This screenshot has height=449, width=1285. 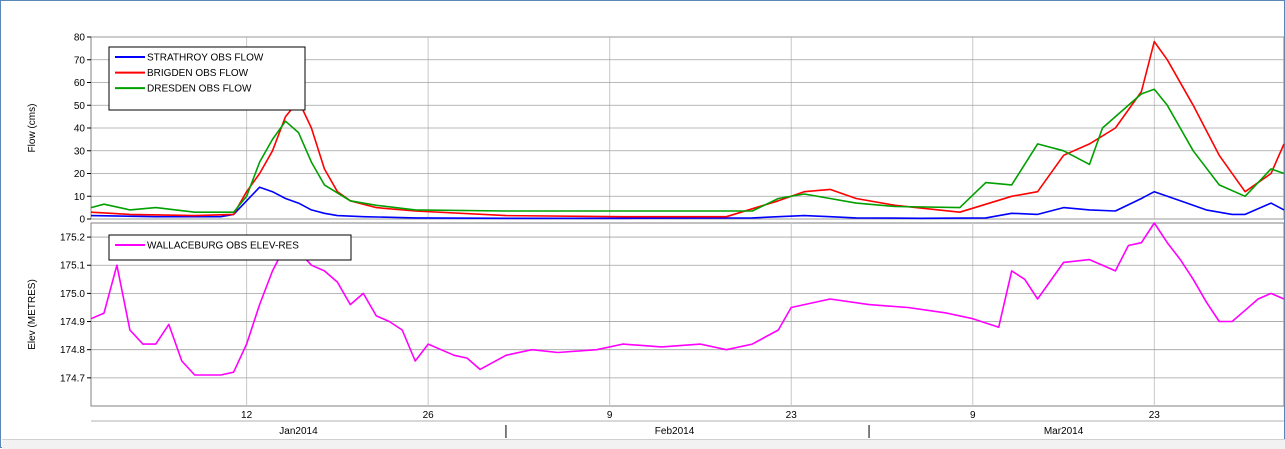 I want to click on y-axis-label: Elev (METRES), so click(x=32, y=314).